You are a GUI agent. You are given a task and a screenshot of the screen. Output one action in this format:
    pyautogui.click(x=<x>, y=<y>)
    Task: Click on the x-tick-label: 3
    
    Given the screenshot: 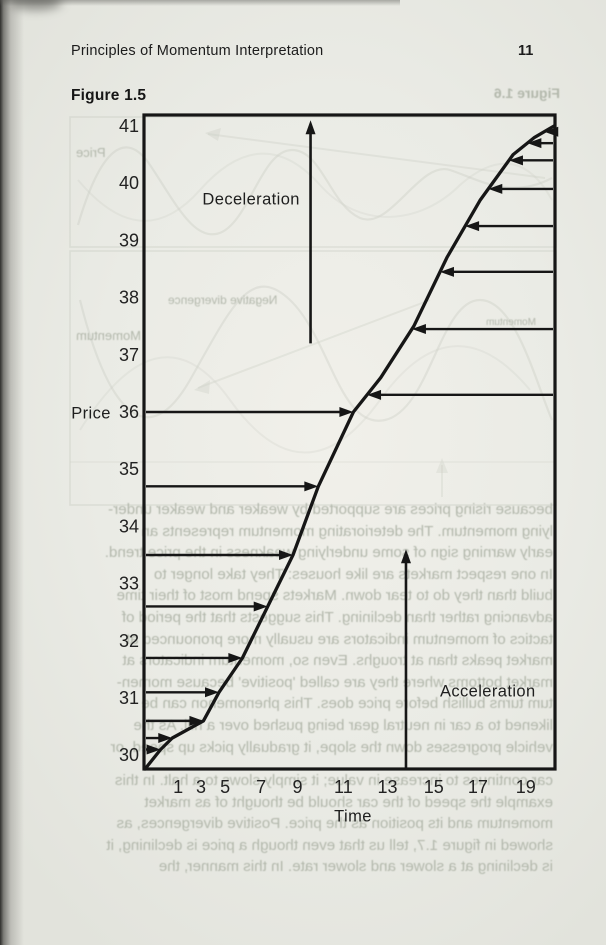 What is the action you would take?
    pyautogui.click(x=201, y=787)
    